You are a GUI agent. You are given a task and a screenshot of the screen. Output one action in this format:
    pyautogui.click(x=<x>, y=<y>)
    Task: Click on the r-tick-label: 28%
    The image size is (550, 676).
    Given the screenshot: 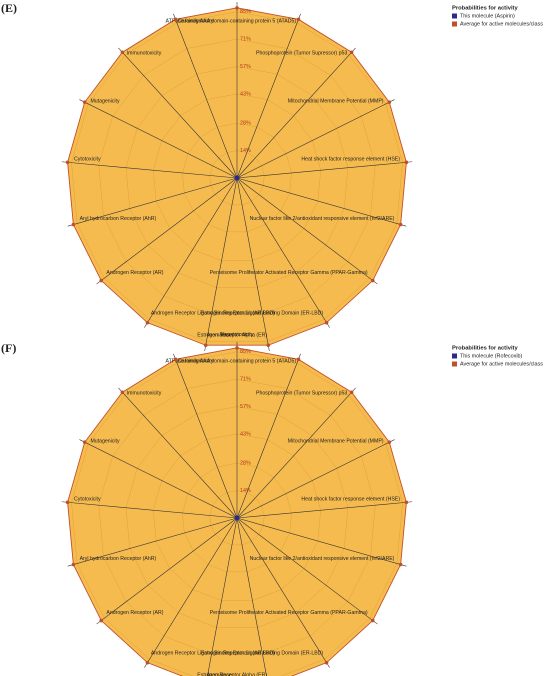 What is the action you would take?
    pyautogui.click(x=245, y=464)
    